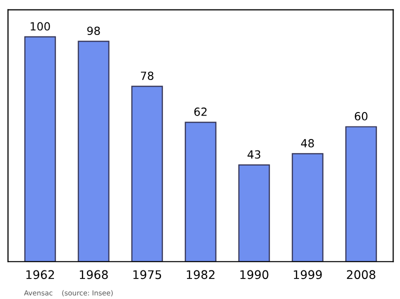  I want to click on data-label: 78, so click(147, 76).